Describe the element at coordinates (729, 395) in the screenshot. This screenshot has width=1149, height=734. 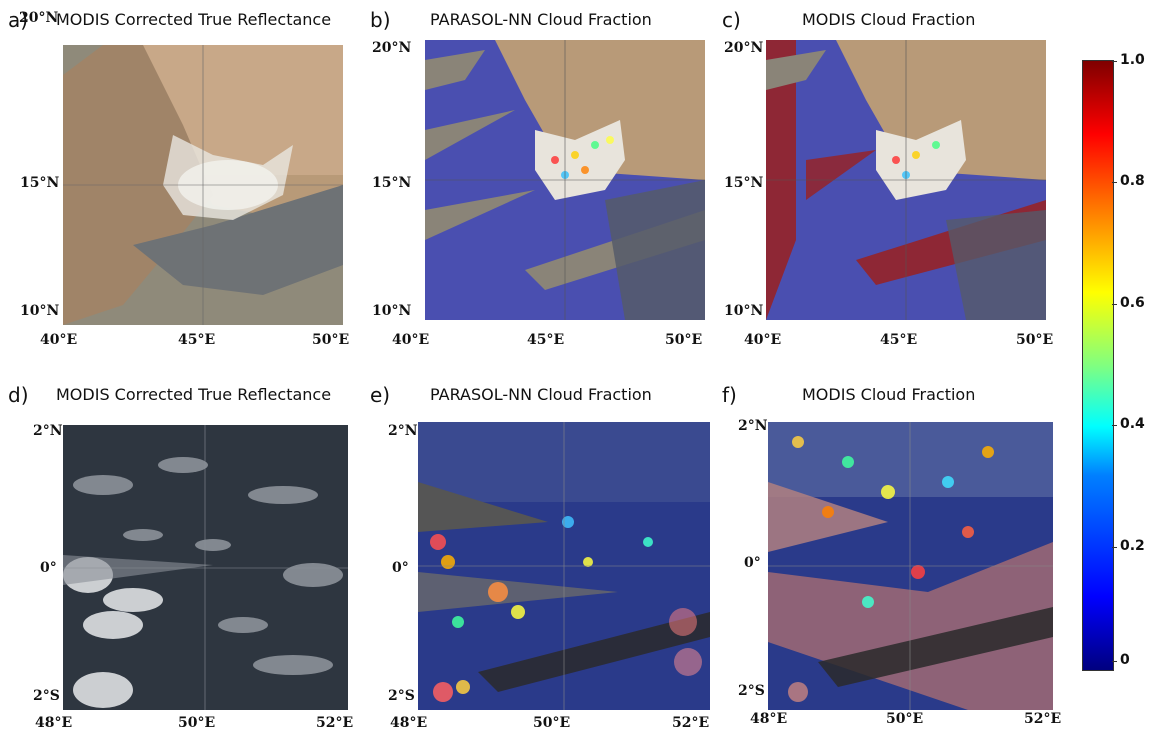
I see `panel-letter: f)` at that location.